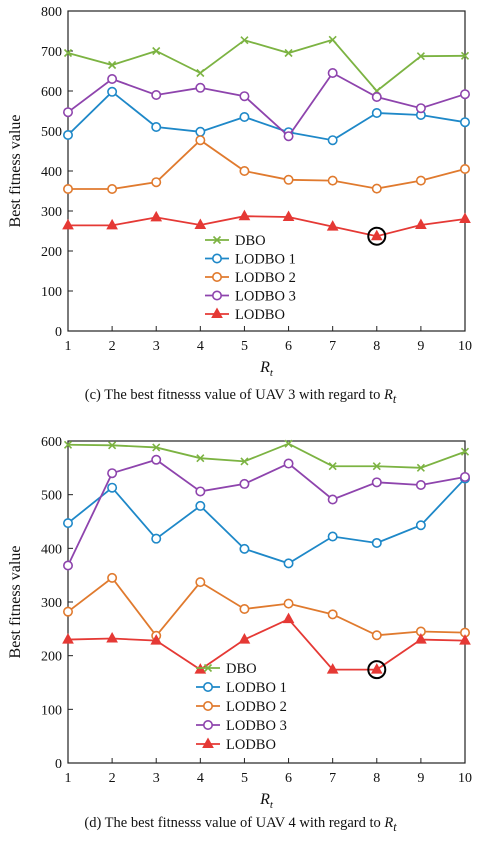 The height and width of the screenshot is (844, 481). What do you see at coordinates (266, 65) in the screenshot?
I see `series-dbo` at bounding box center [266, 65].